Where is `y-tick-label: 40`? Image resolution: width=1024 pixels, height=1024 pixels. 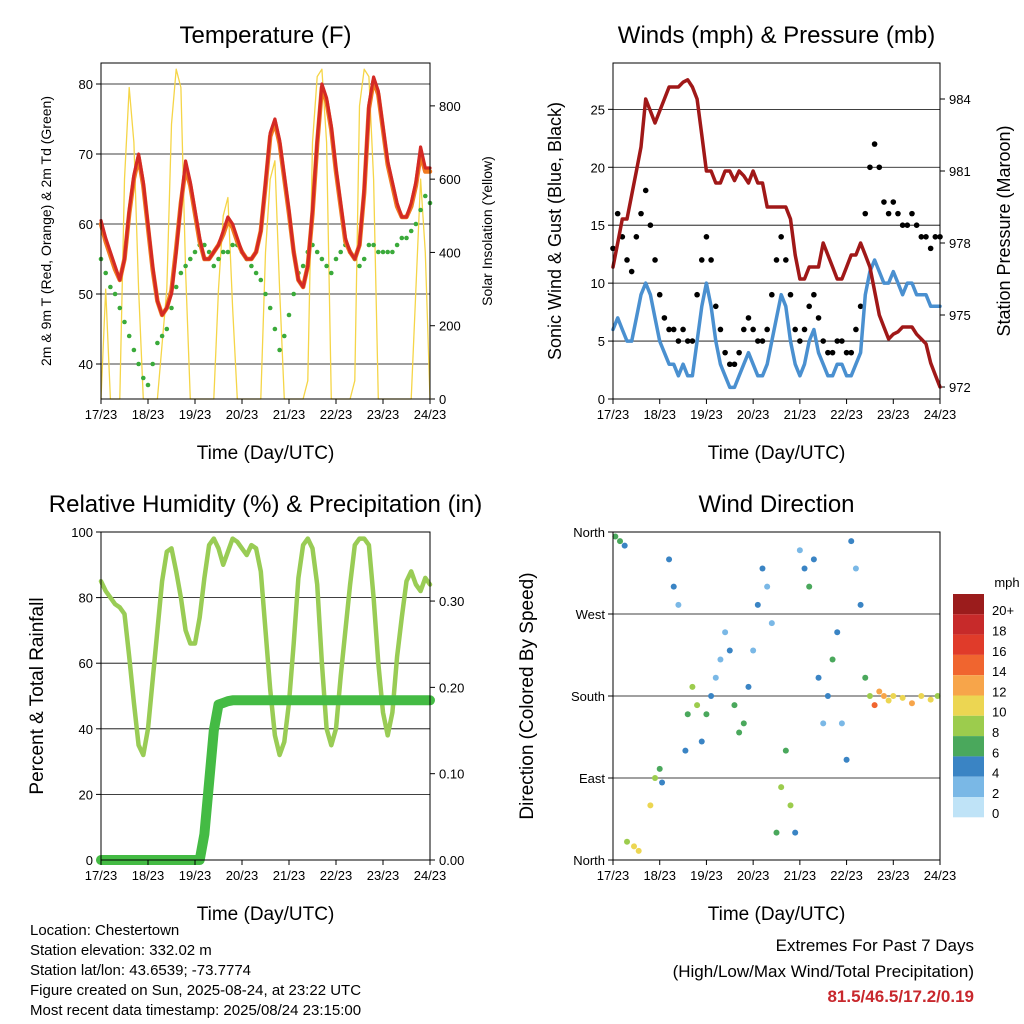 y-tick-label: 40 is located at coordinates (86, 729).